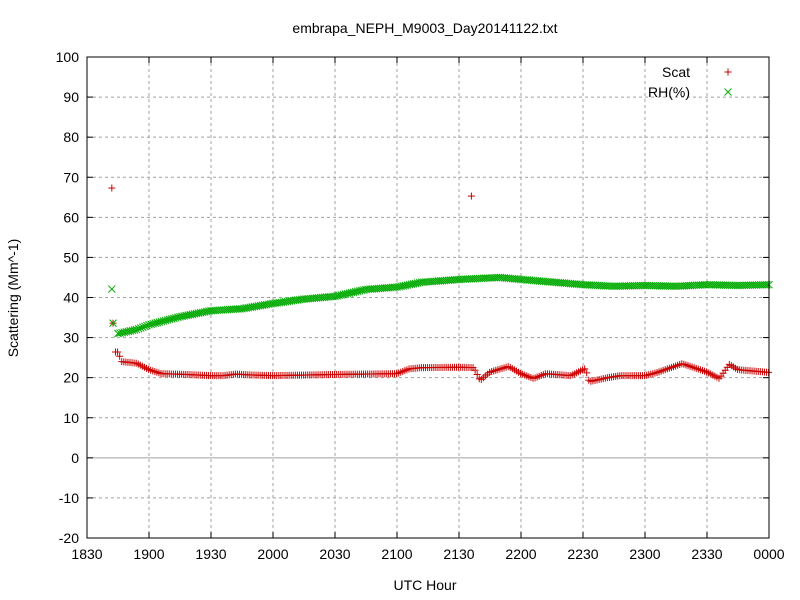 The height and width of the screenshot is (600, 800). What do you see at coordinates (68, 57) in the screenshot?
I see `y-tick-label: 100` at bounding box center [68, 57].